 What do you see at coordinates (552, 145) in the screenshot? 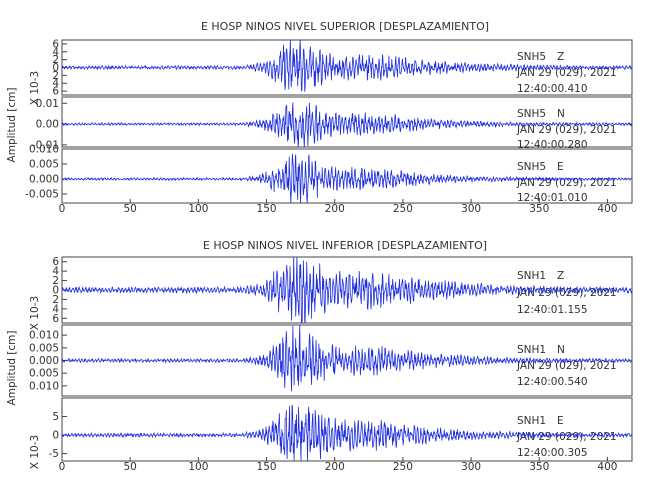
I see `time-label: 12:40:00.280` at bounding box center [552, 145].